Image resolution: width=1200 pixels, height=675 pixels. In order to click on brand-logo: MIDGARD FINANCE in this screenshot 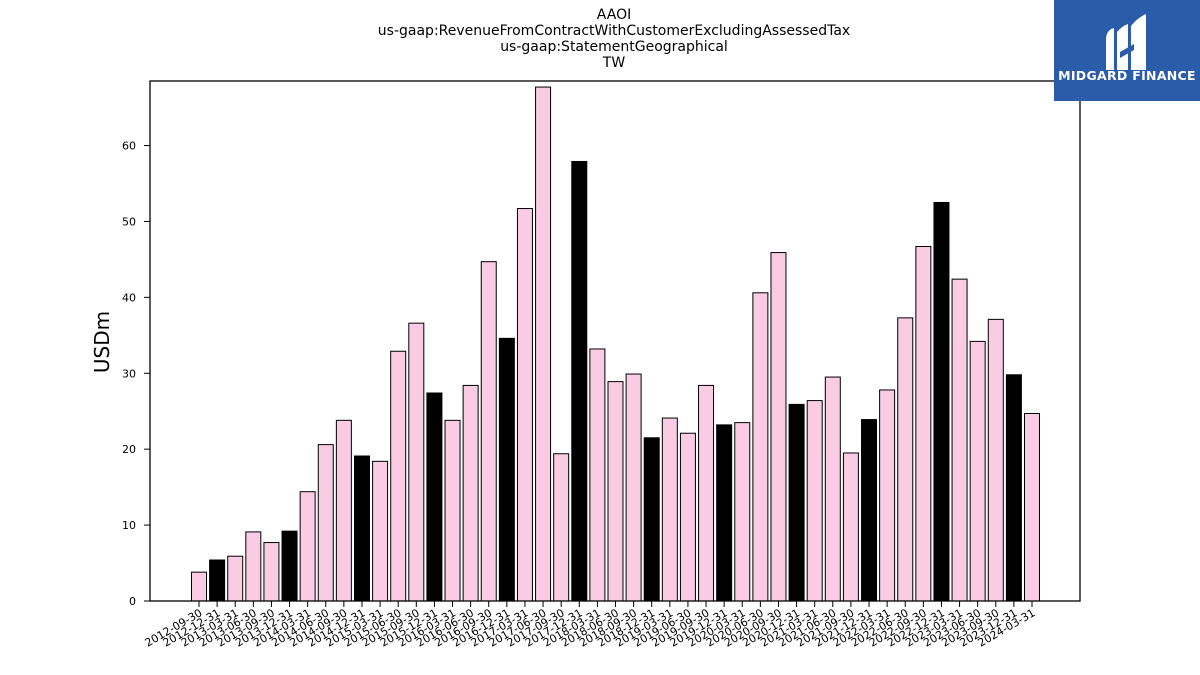, I will do `click(1127, 50)`.